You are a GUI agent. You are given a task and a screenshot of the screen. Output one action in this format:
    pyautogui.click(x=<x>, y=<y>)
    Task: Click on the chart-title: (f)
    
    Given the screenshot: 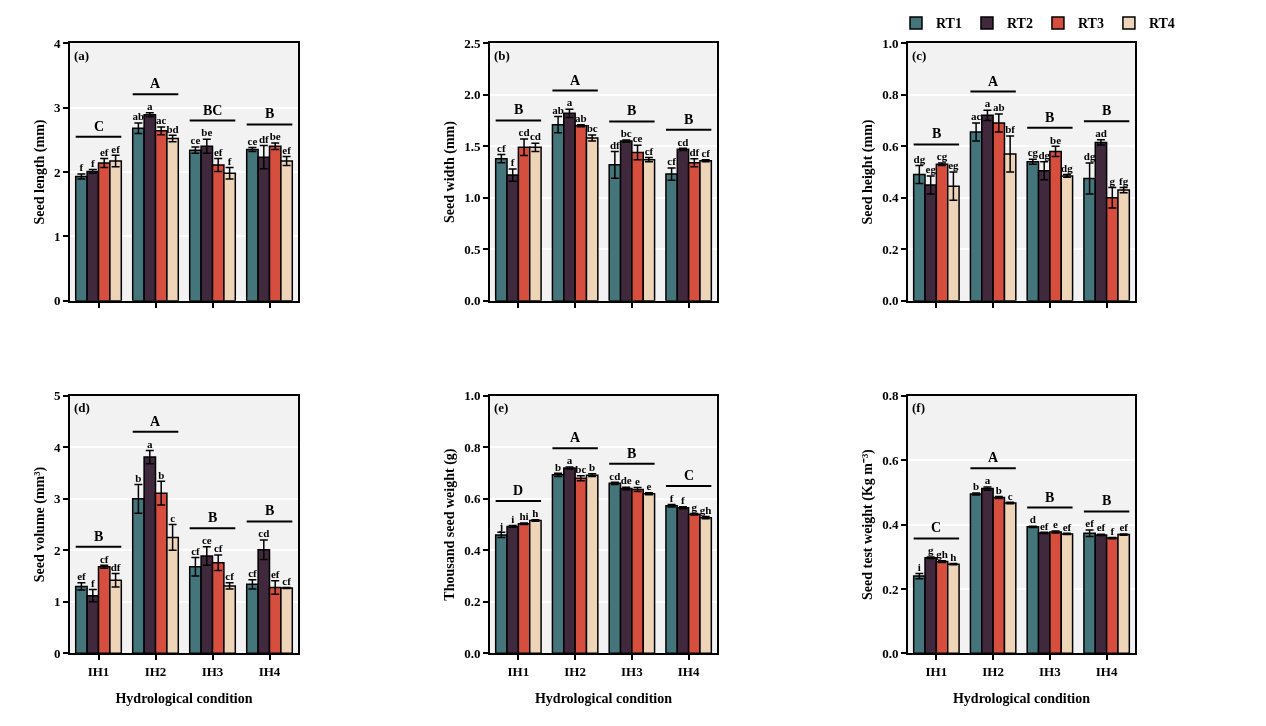 What is the action you would take?
    pyautogui.click(x=918, y=407)
    